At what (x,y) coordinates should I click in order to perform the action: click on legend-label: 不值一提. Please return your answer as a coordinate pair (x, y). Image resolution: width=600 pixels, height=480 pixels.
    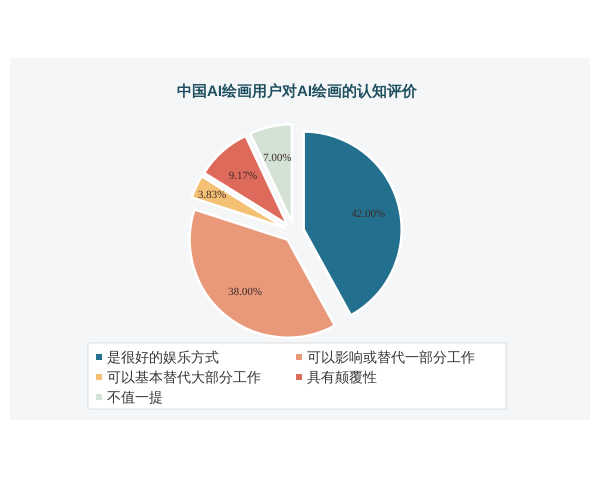
    Looking at the image, I should click on (135, 397).